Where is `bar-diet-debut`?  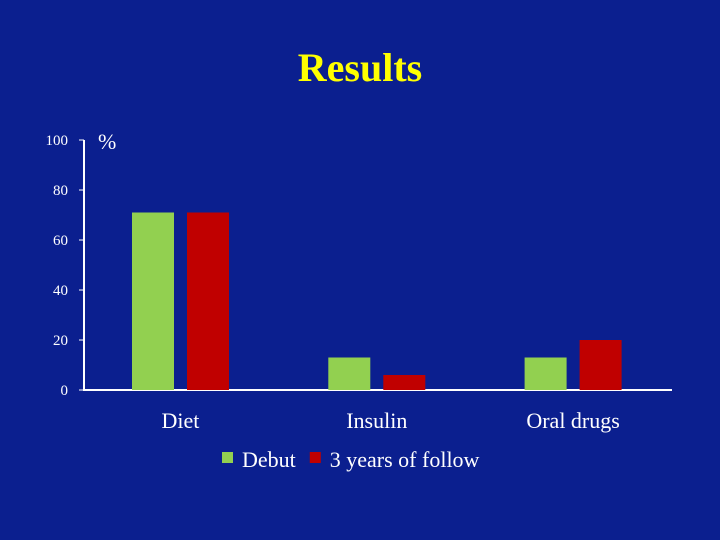
bar-diet-debut is located at coordinates (153, 301).